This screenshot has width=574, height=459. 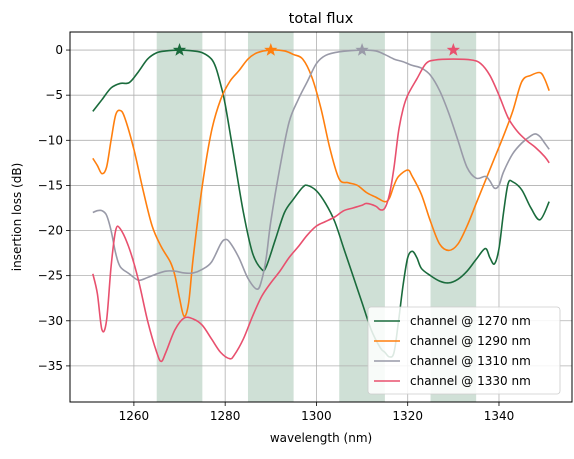 I want to click on x-axis-label: wavelength (nm), so click(x=321, y=438).